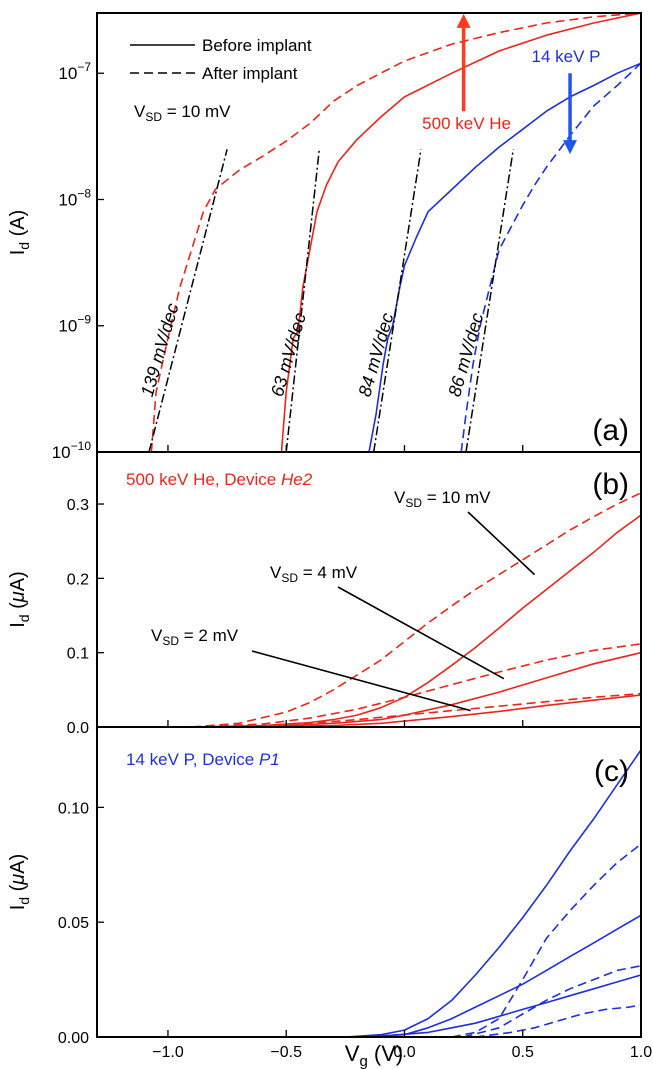 This screenshot has width=653, height=1069. I want to click on panel-c-series-4-mv-before, so click(499, 976).